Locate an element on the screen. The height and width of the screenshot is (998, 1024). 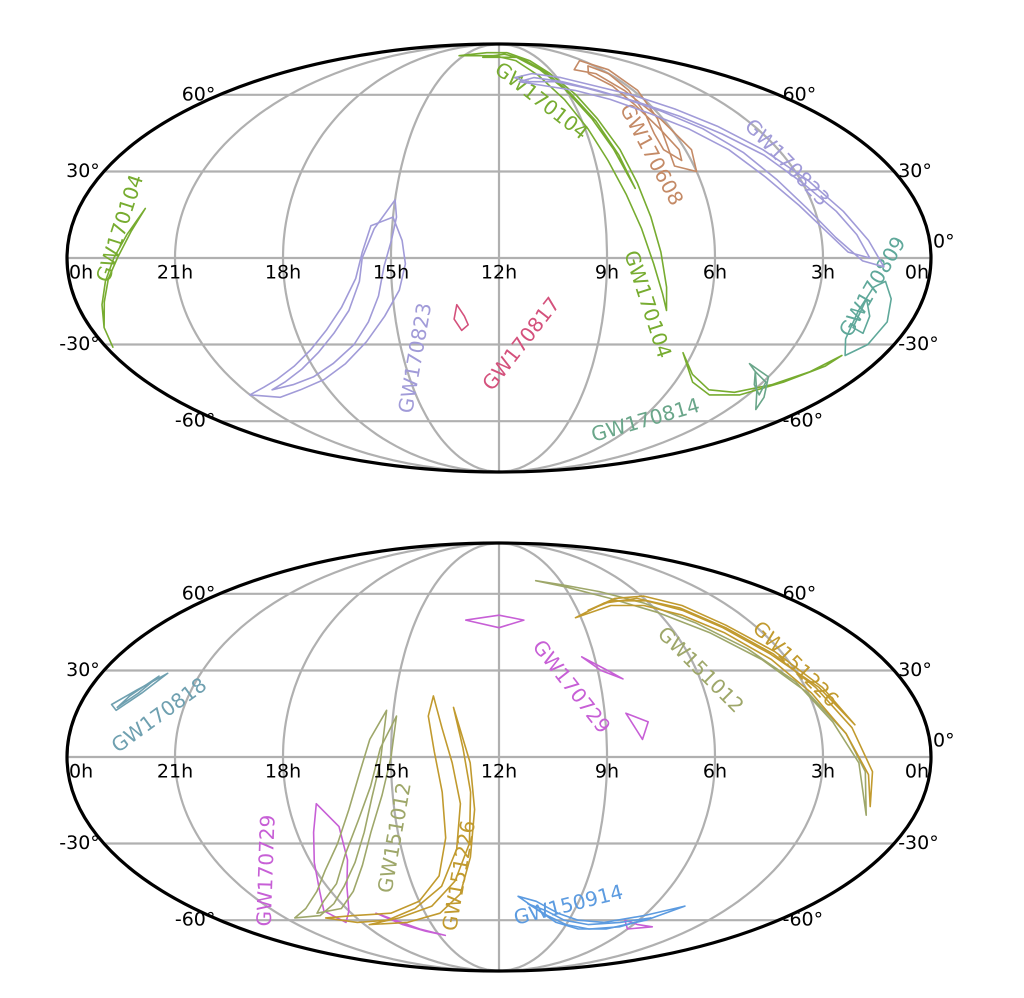
event-label: GW170104 is located at coordinates (119, 228).